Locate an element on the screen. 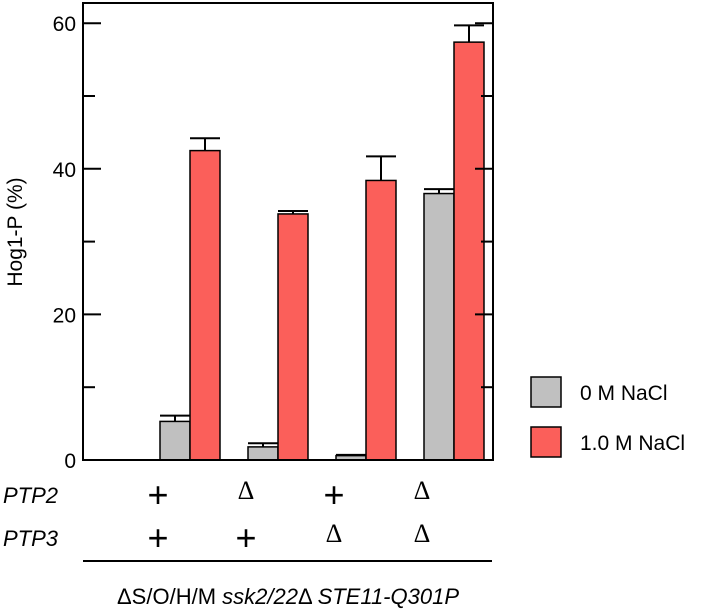 The width and height of the screenshot is (709, 612). legend: 0 M NaCl 1.0 M NaCl is located at coordinates (607, 417).